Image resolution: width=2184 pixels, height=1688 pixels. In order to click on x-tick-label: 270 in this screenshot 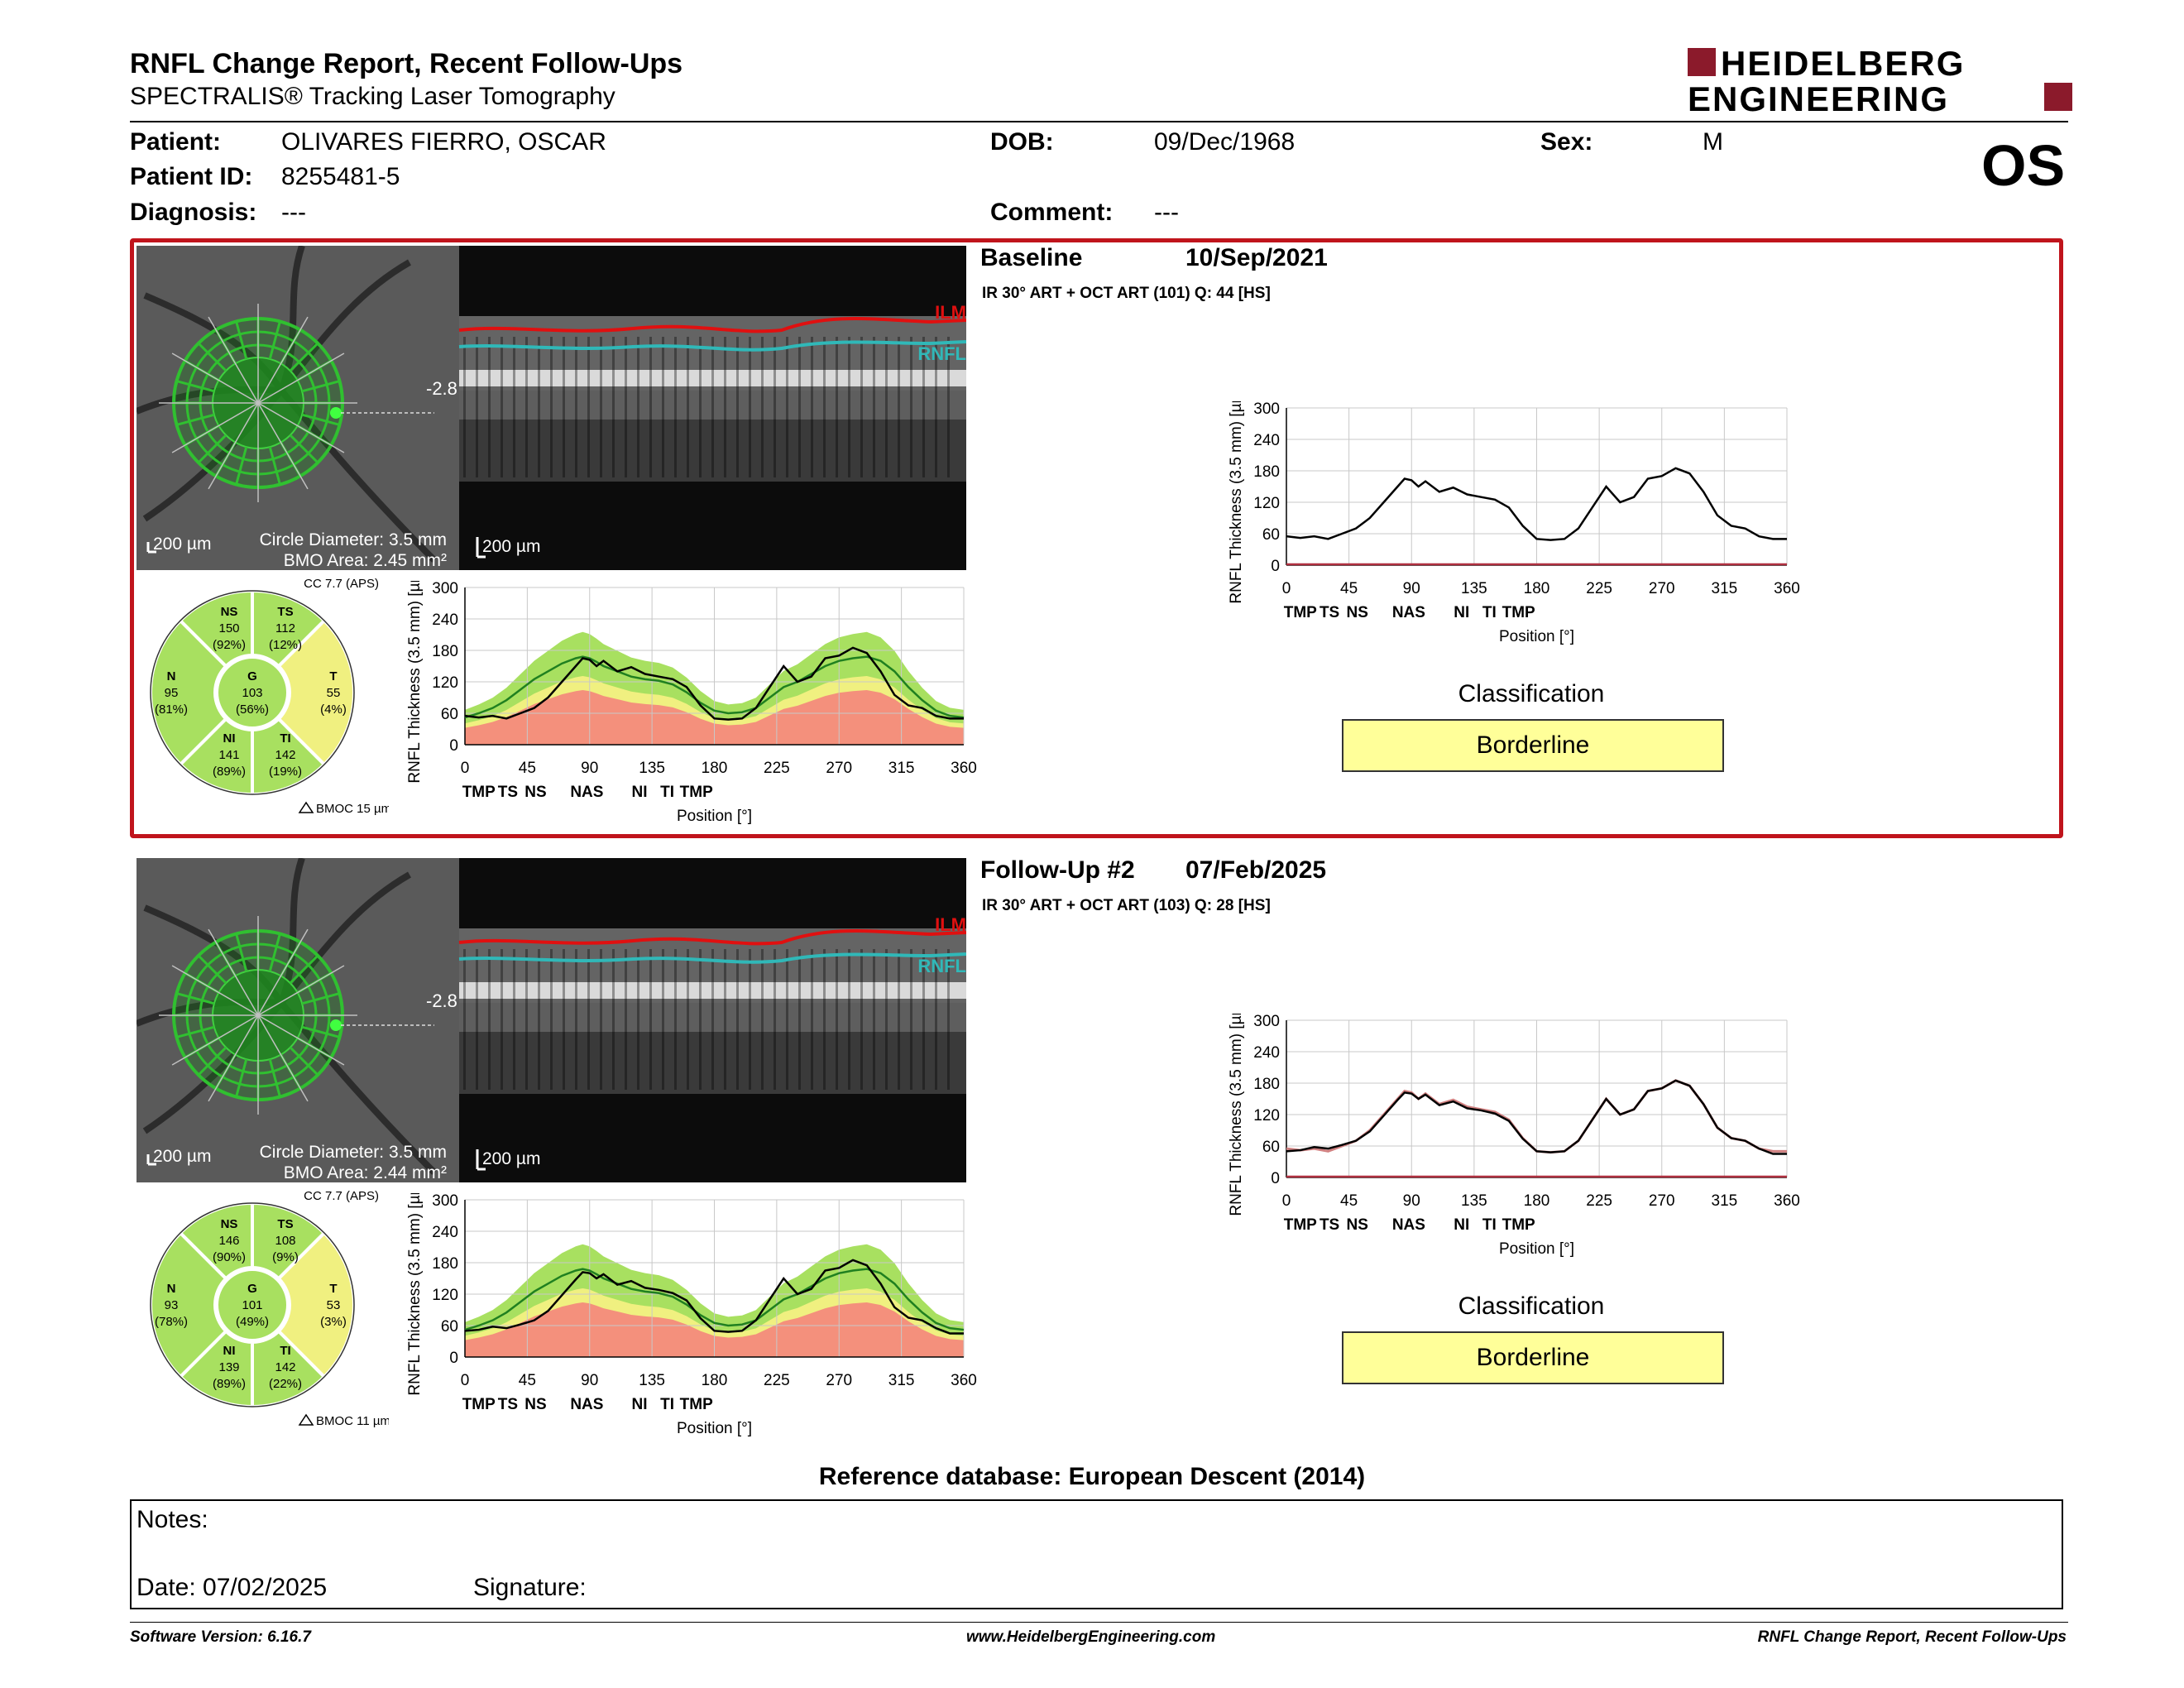, I will do `click(839, 1380)`.